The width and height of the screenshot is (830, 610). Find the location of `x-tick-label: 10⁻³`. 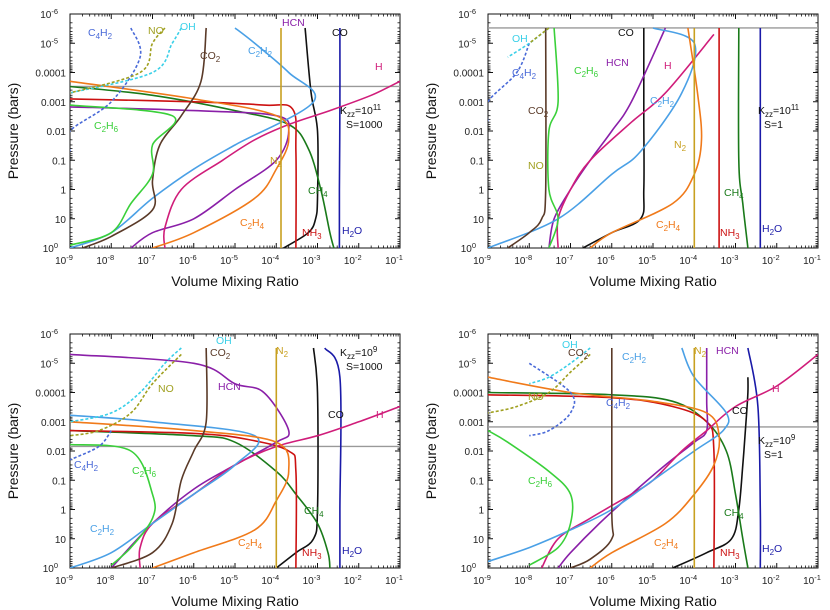

x-tick-label: 10⁻³ is located at coordinates (730, 580).